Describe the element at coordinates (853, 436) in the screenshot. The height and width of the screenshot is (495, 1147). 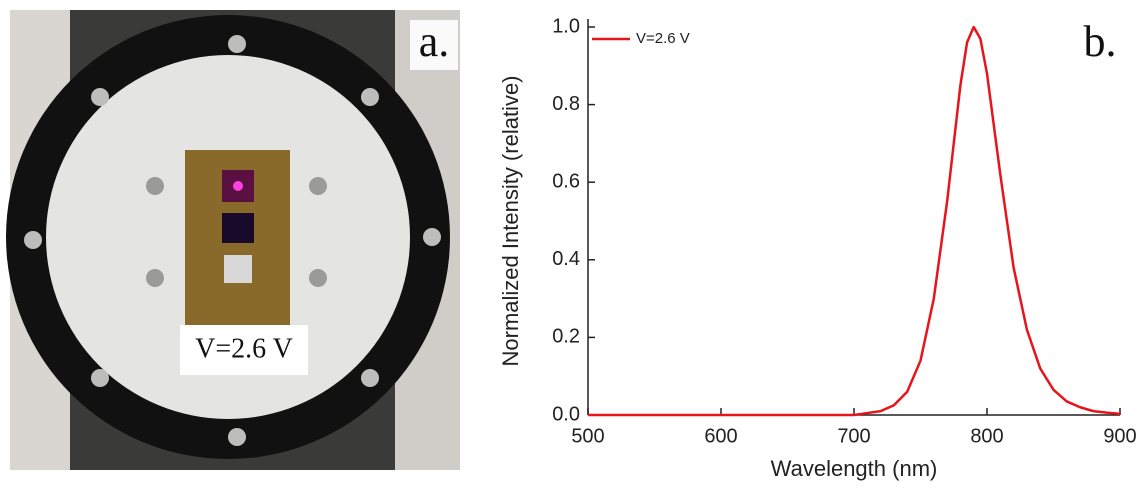
I see `x-tick-label: 700` at that location.